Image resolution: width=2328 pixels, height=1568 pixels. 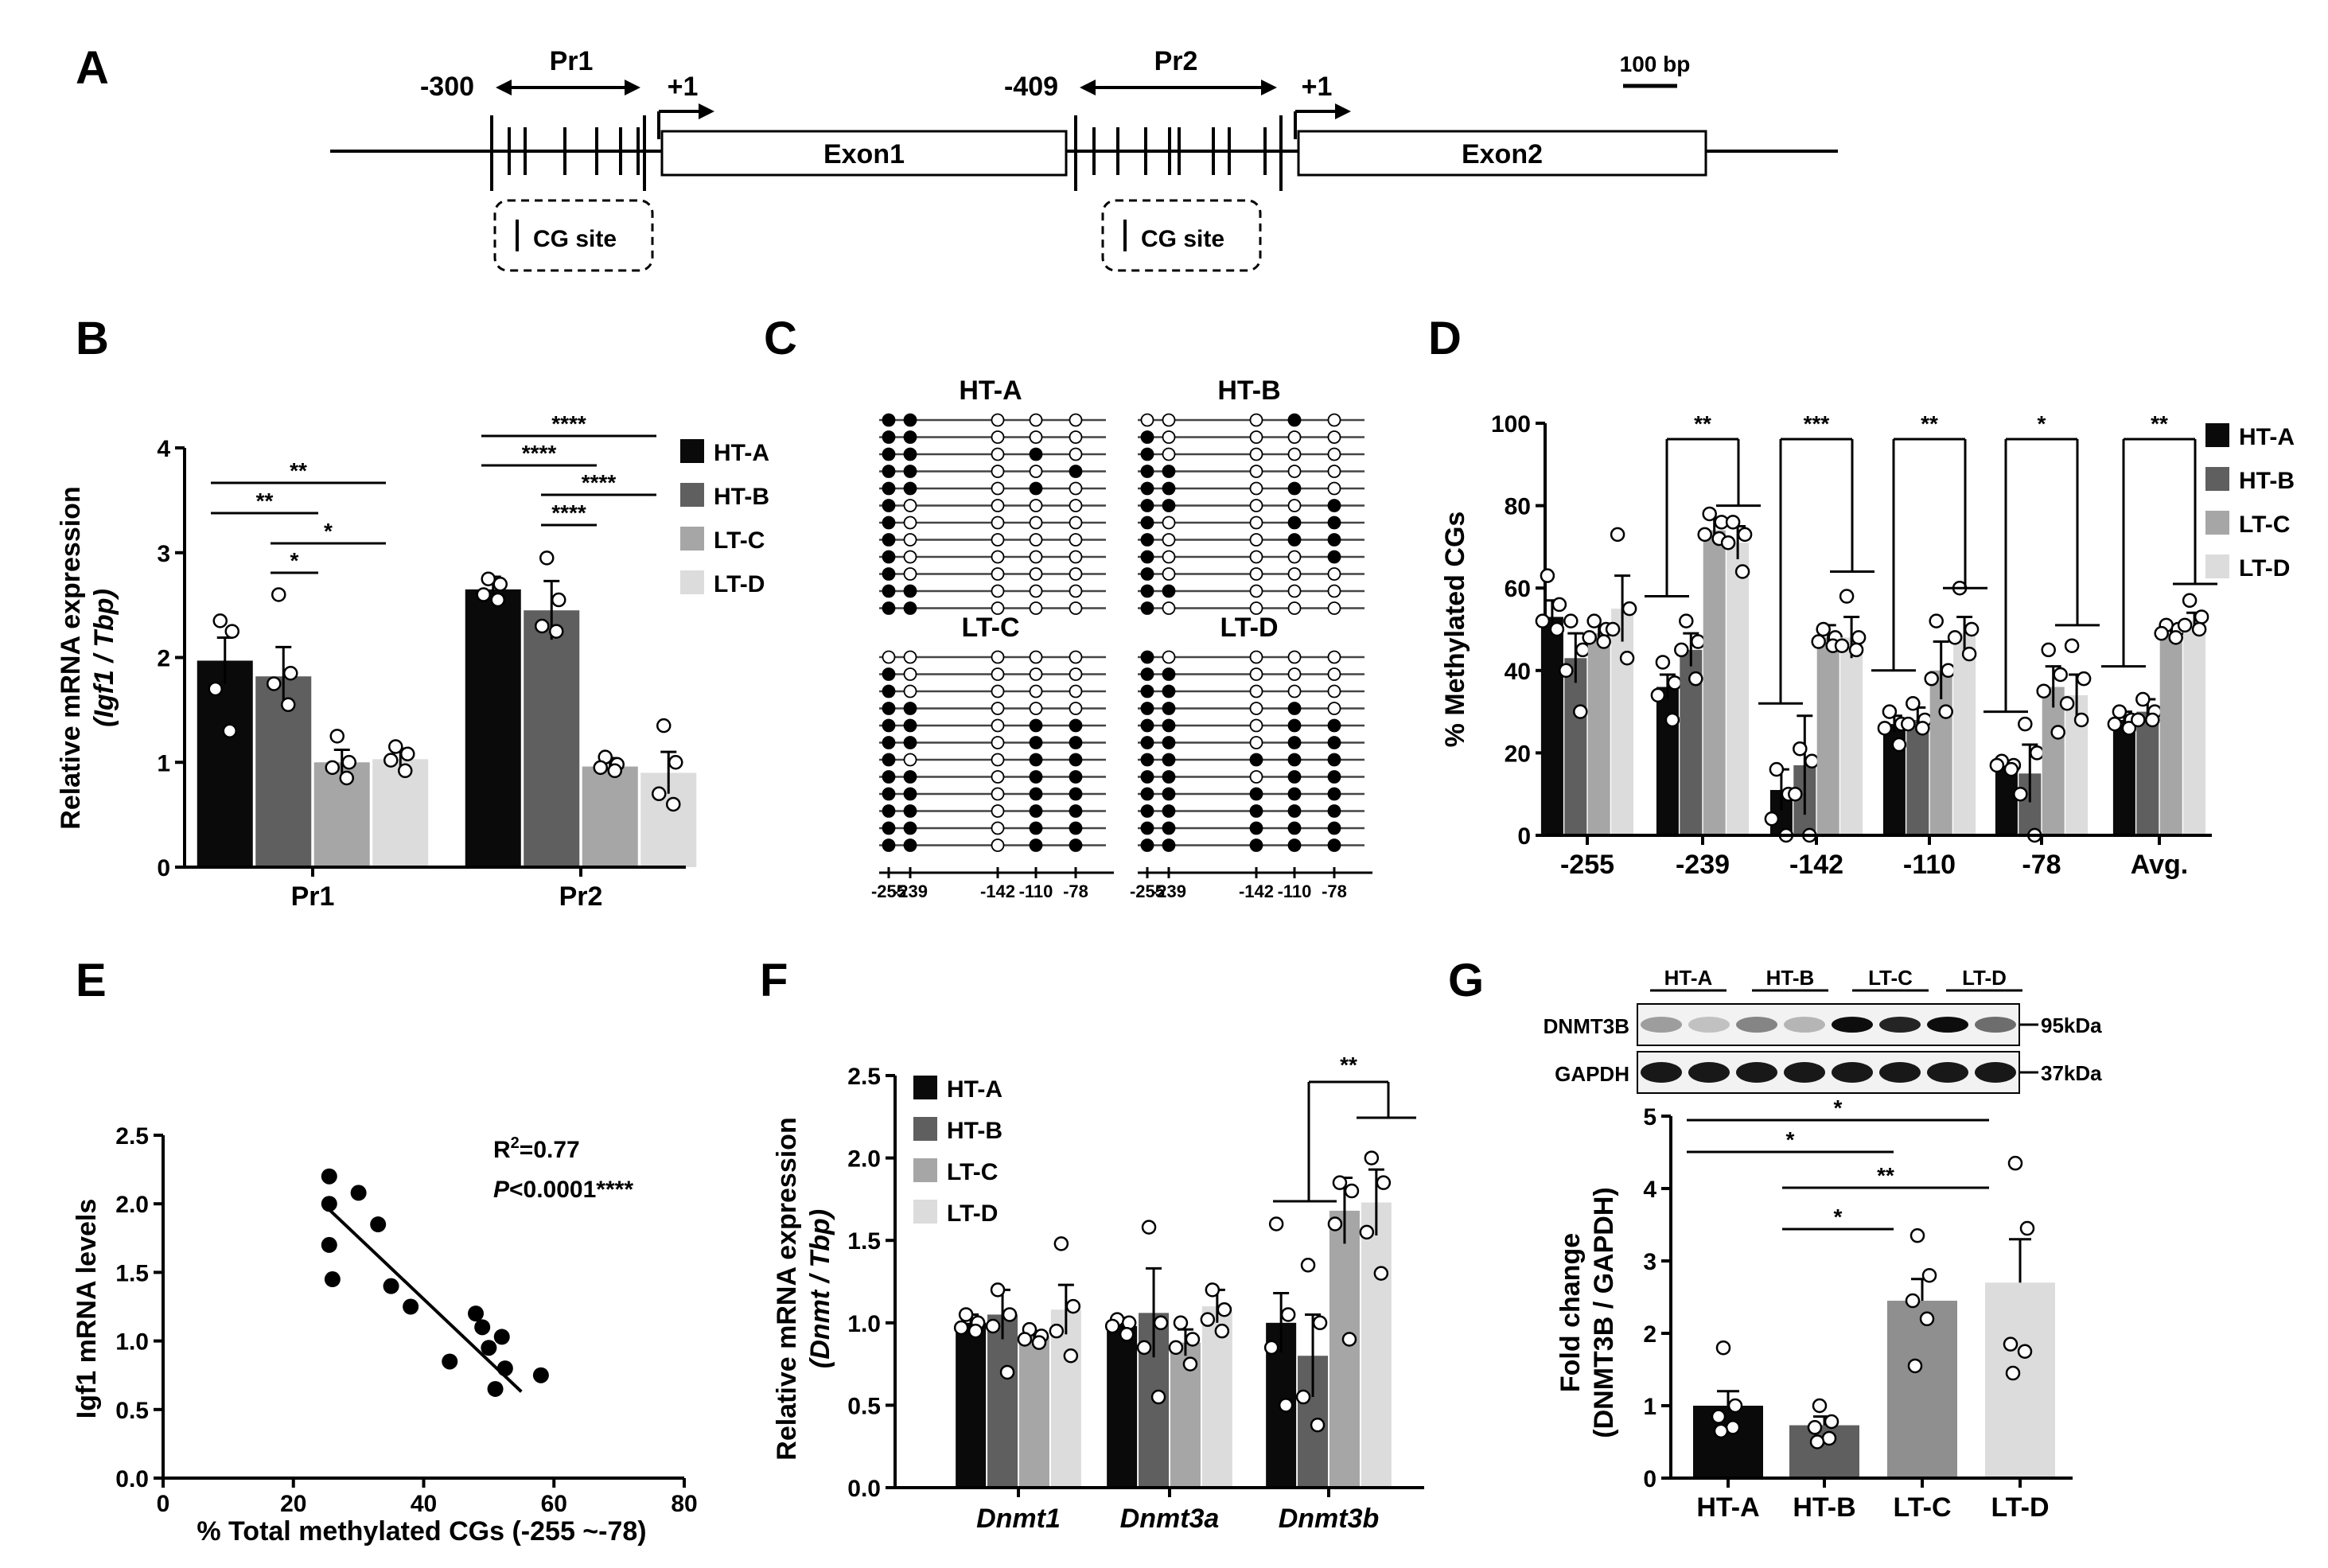 I want to click on panel-f-bar, so click(x=1002, y=1401).